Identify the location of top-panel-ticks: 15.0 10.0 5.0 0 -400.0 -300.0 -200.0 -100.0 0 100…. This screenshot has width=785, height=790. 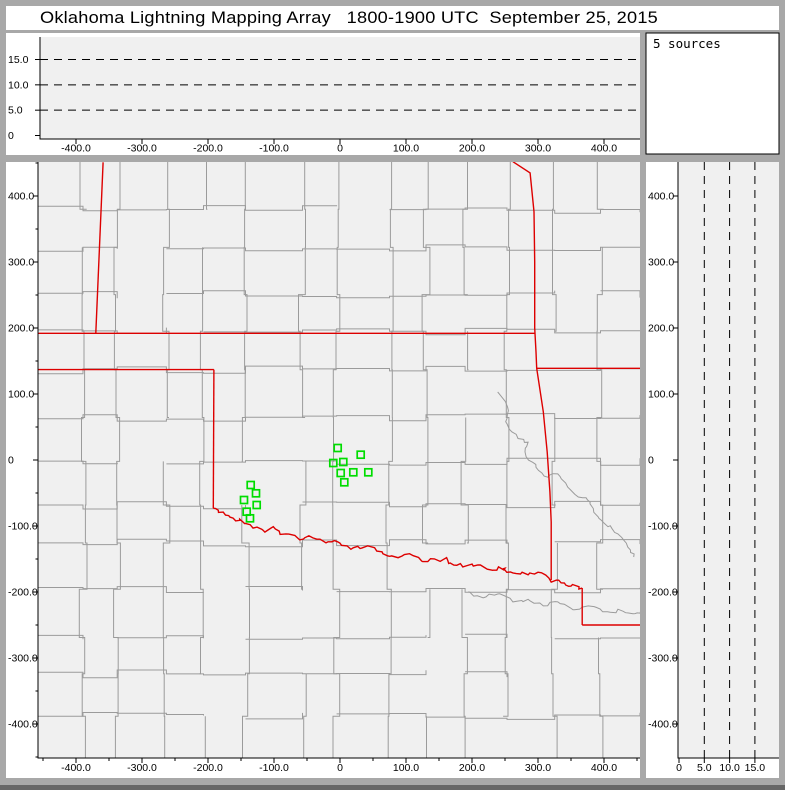
(312, 104).